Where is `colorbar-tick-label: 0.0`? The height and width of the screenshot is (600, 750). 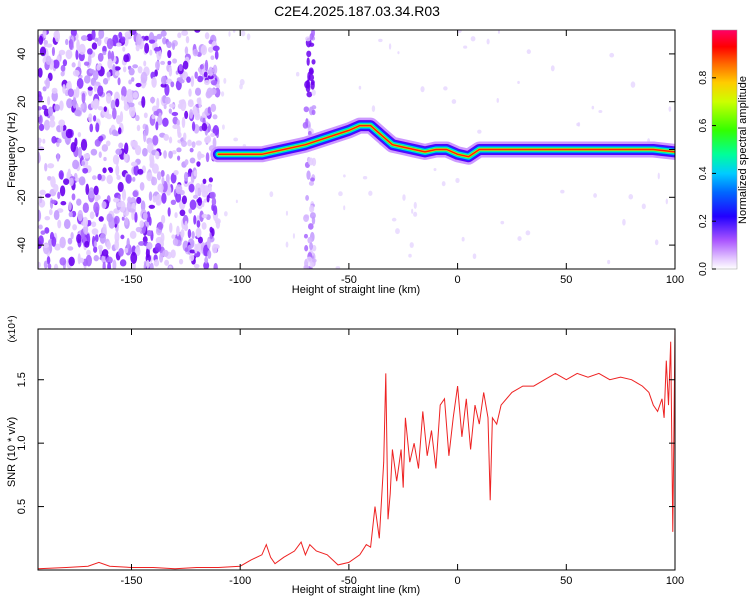 colorbar-tick-label: 0.0 is located at coordinates (703, 269).